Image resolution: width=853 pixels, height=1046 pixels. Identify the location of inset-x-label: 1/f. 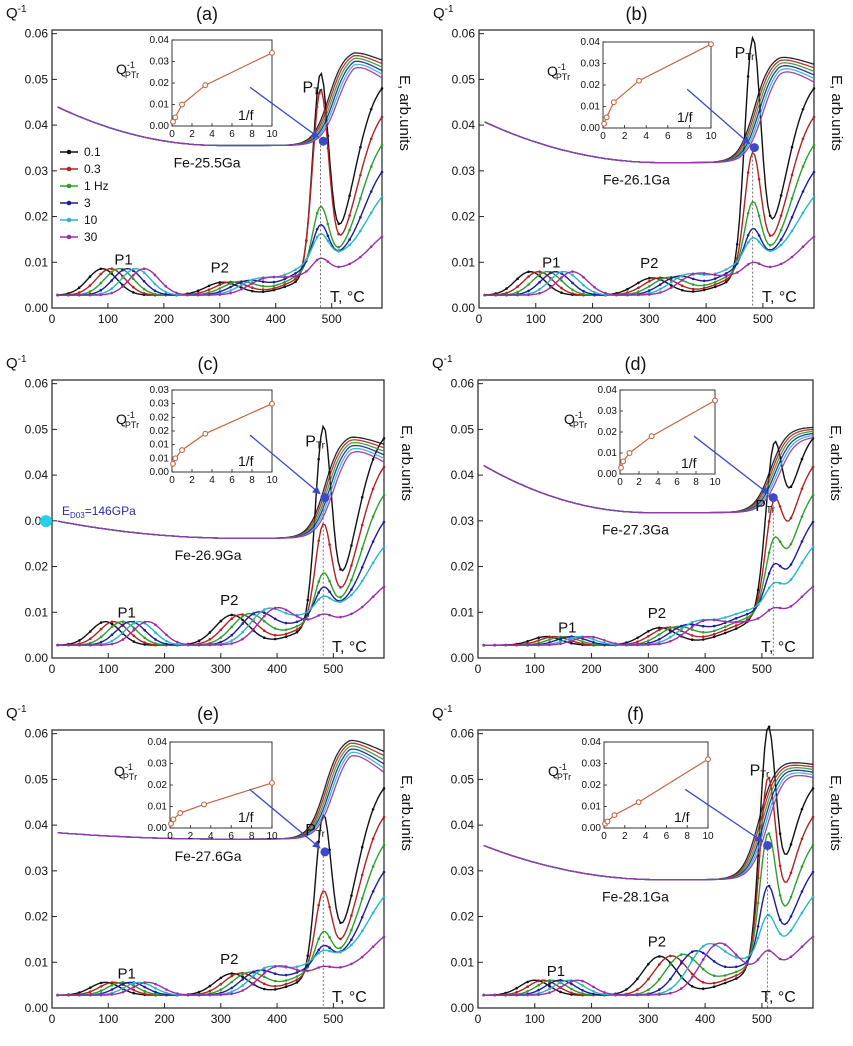
(689, 463).